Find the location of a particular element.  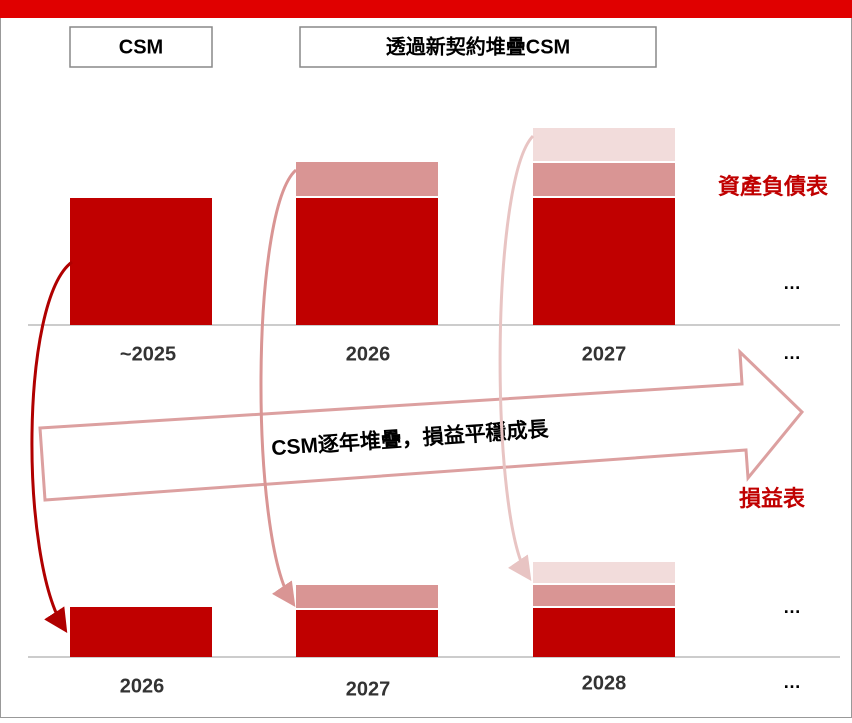

header-text: CSM is located at coordinates (141, 47).